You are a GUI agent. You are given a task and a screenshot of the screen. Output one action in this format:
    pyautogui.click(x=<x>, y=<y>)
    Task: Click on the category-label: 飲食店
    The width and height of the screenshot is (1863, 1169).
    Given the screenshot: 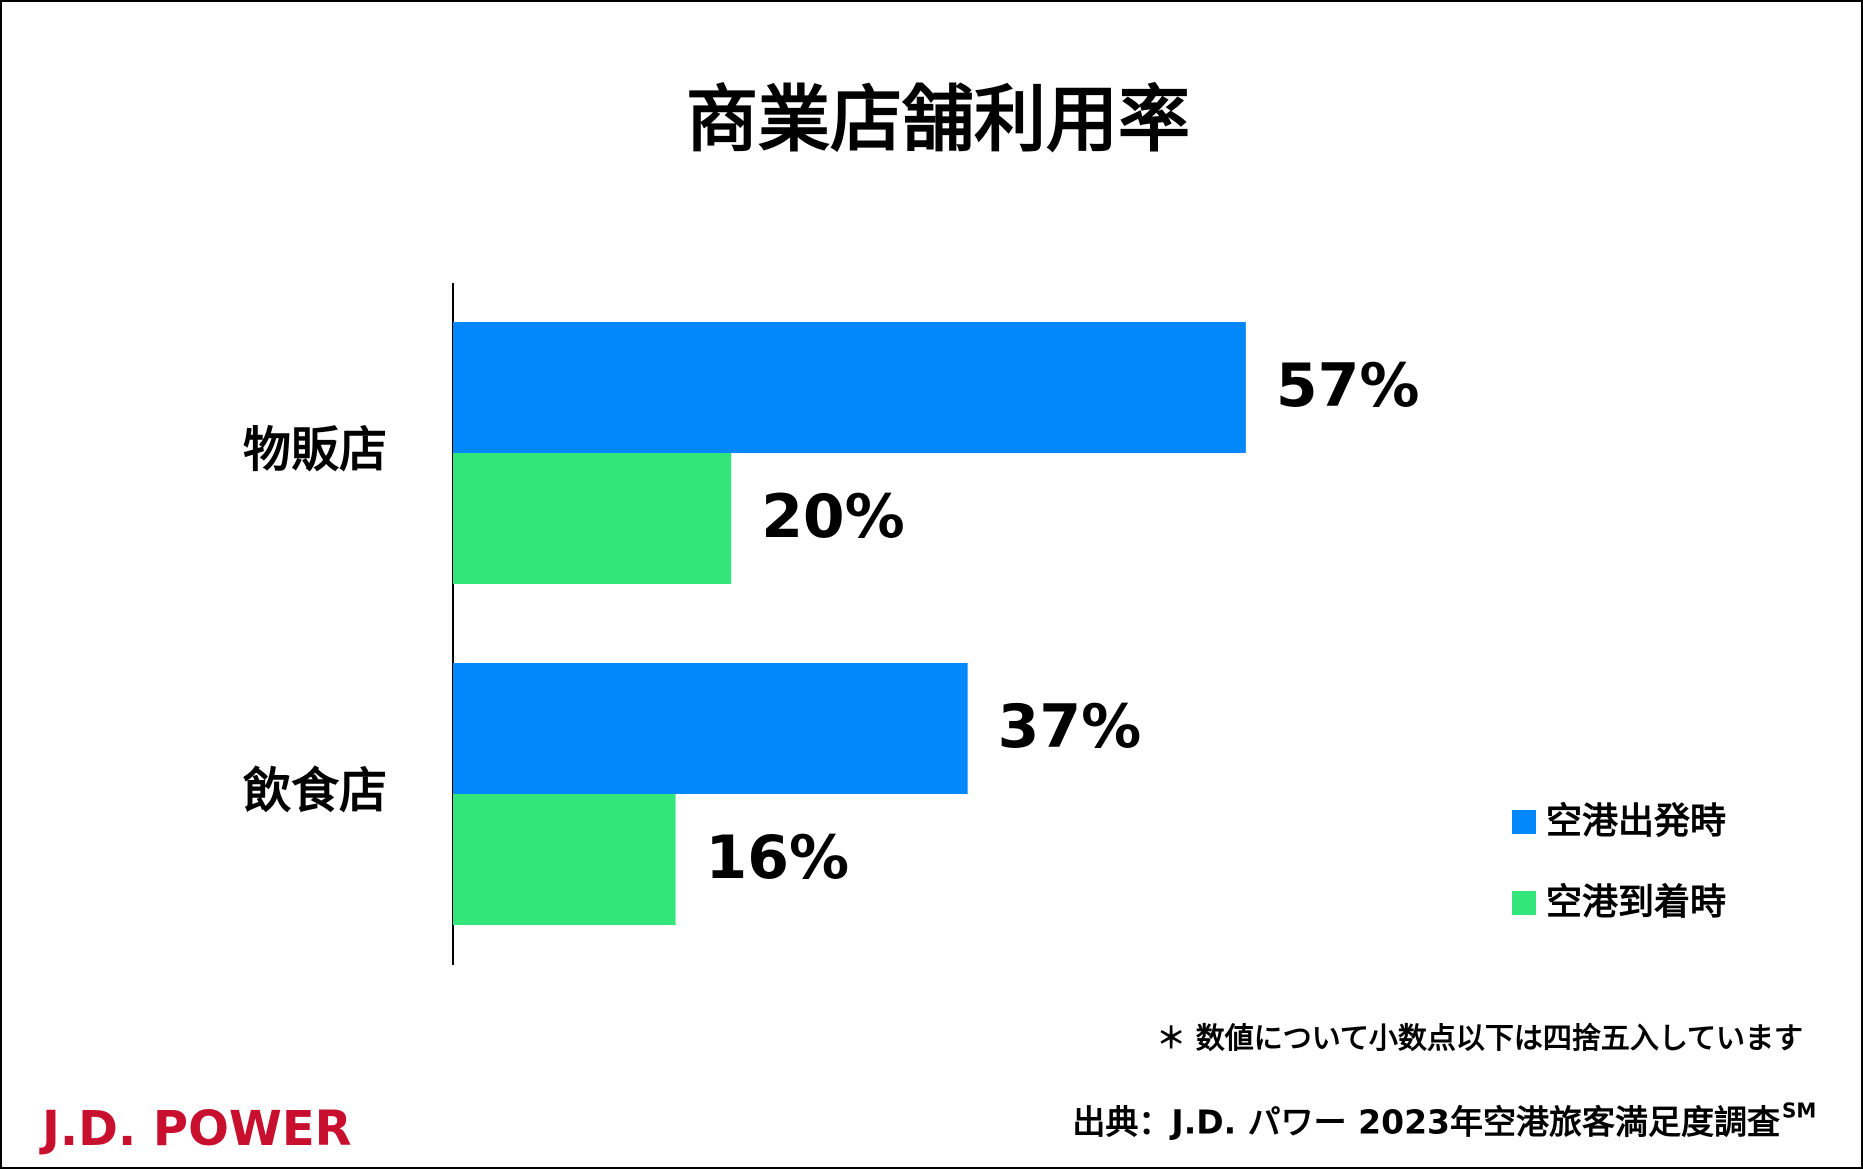 What is the action you would take?
    pyautogui.click(x=315, y=791)
    